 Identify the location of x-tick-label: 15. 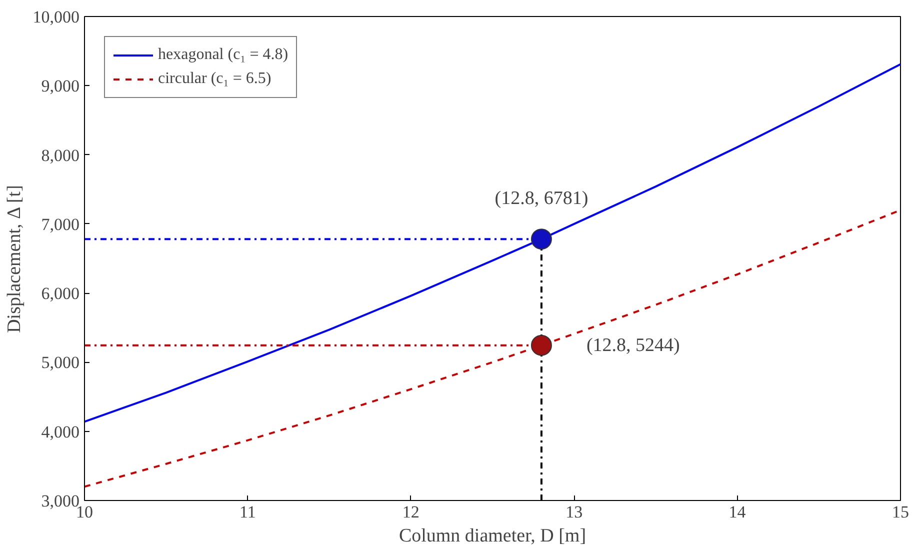
(900, 512).